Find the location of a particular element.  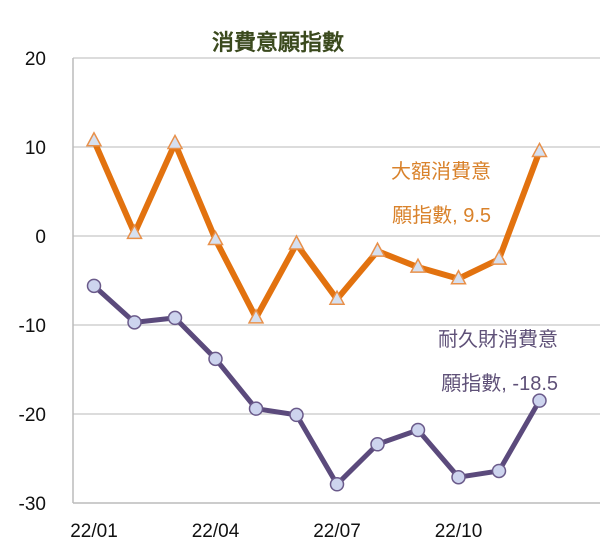

y-tick-label: -20 is located at coordinates (32, 415).